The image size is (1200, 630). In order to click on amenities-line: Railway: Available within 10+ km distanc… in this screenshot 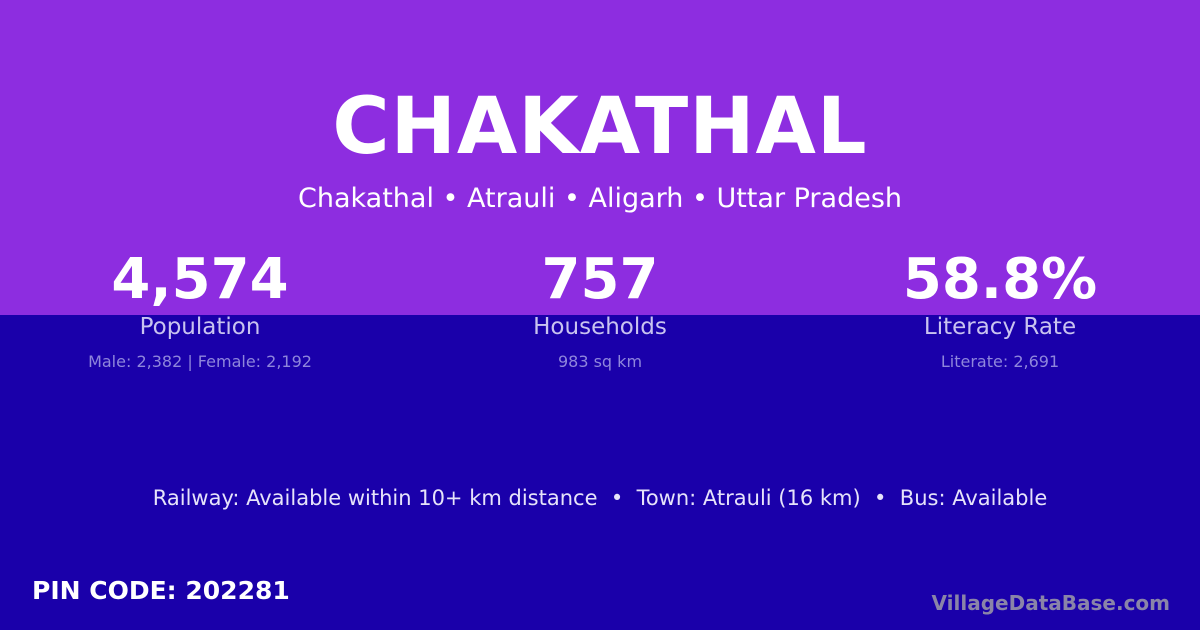, I will do `click(600, 498)`.